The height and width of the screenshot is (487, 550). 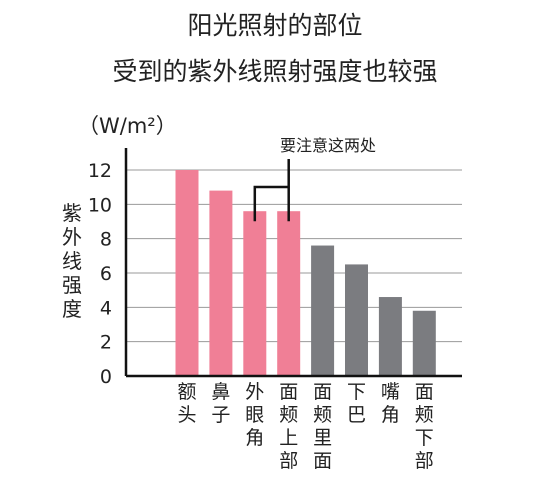 What do you see at coordinates (356, 403) in the screenshot?
I see `category-label: 下巴` at bounding box center [356, 403].